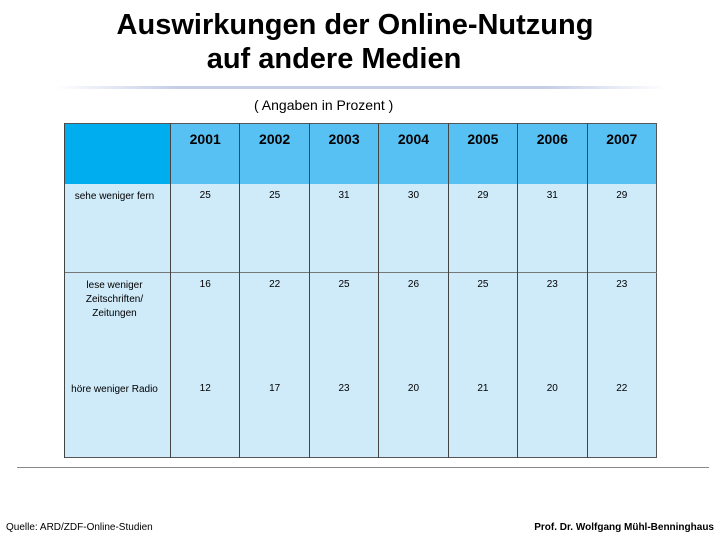 This screenshot has height=540, width=720. I want to click on table-cell: 16, so click(204, 324).